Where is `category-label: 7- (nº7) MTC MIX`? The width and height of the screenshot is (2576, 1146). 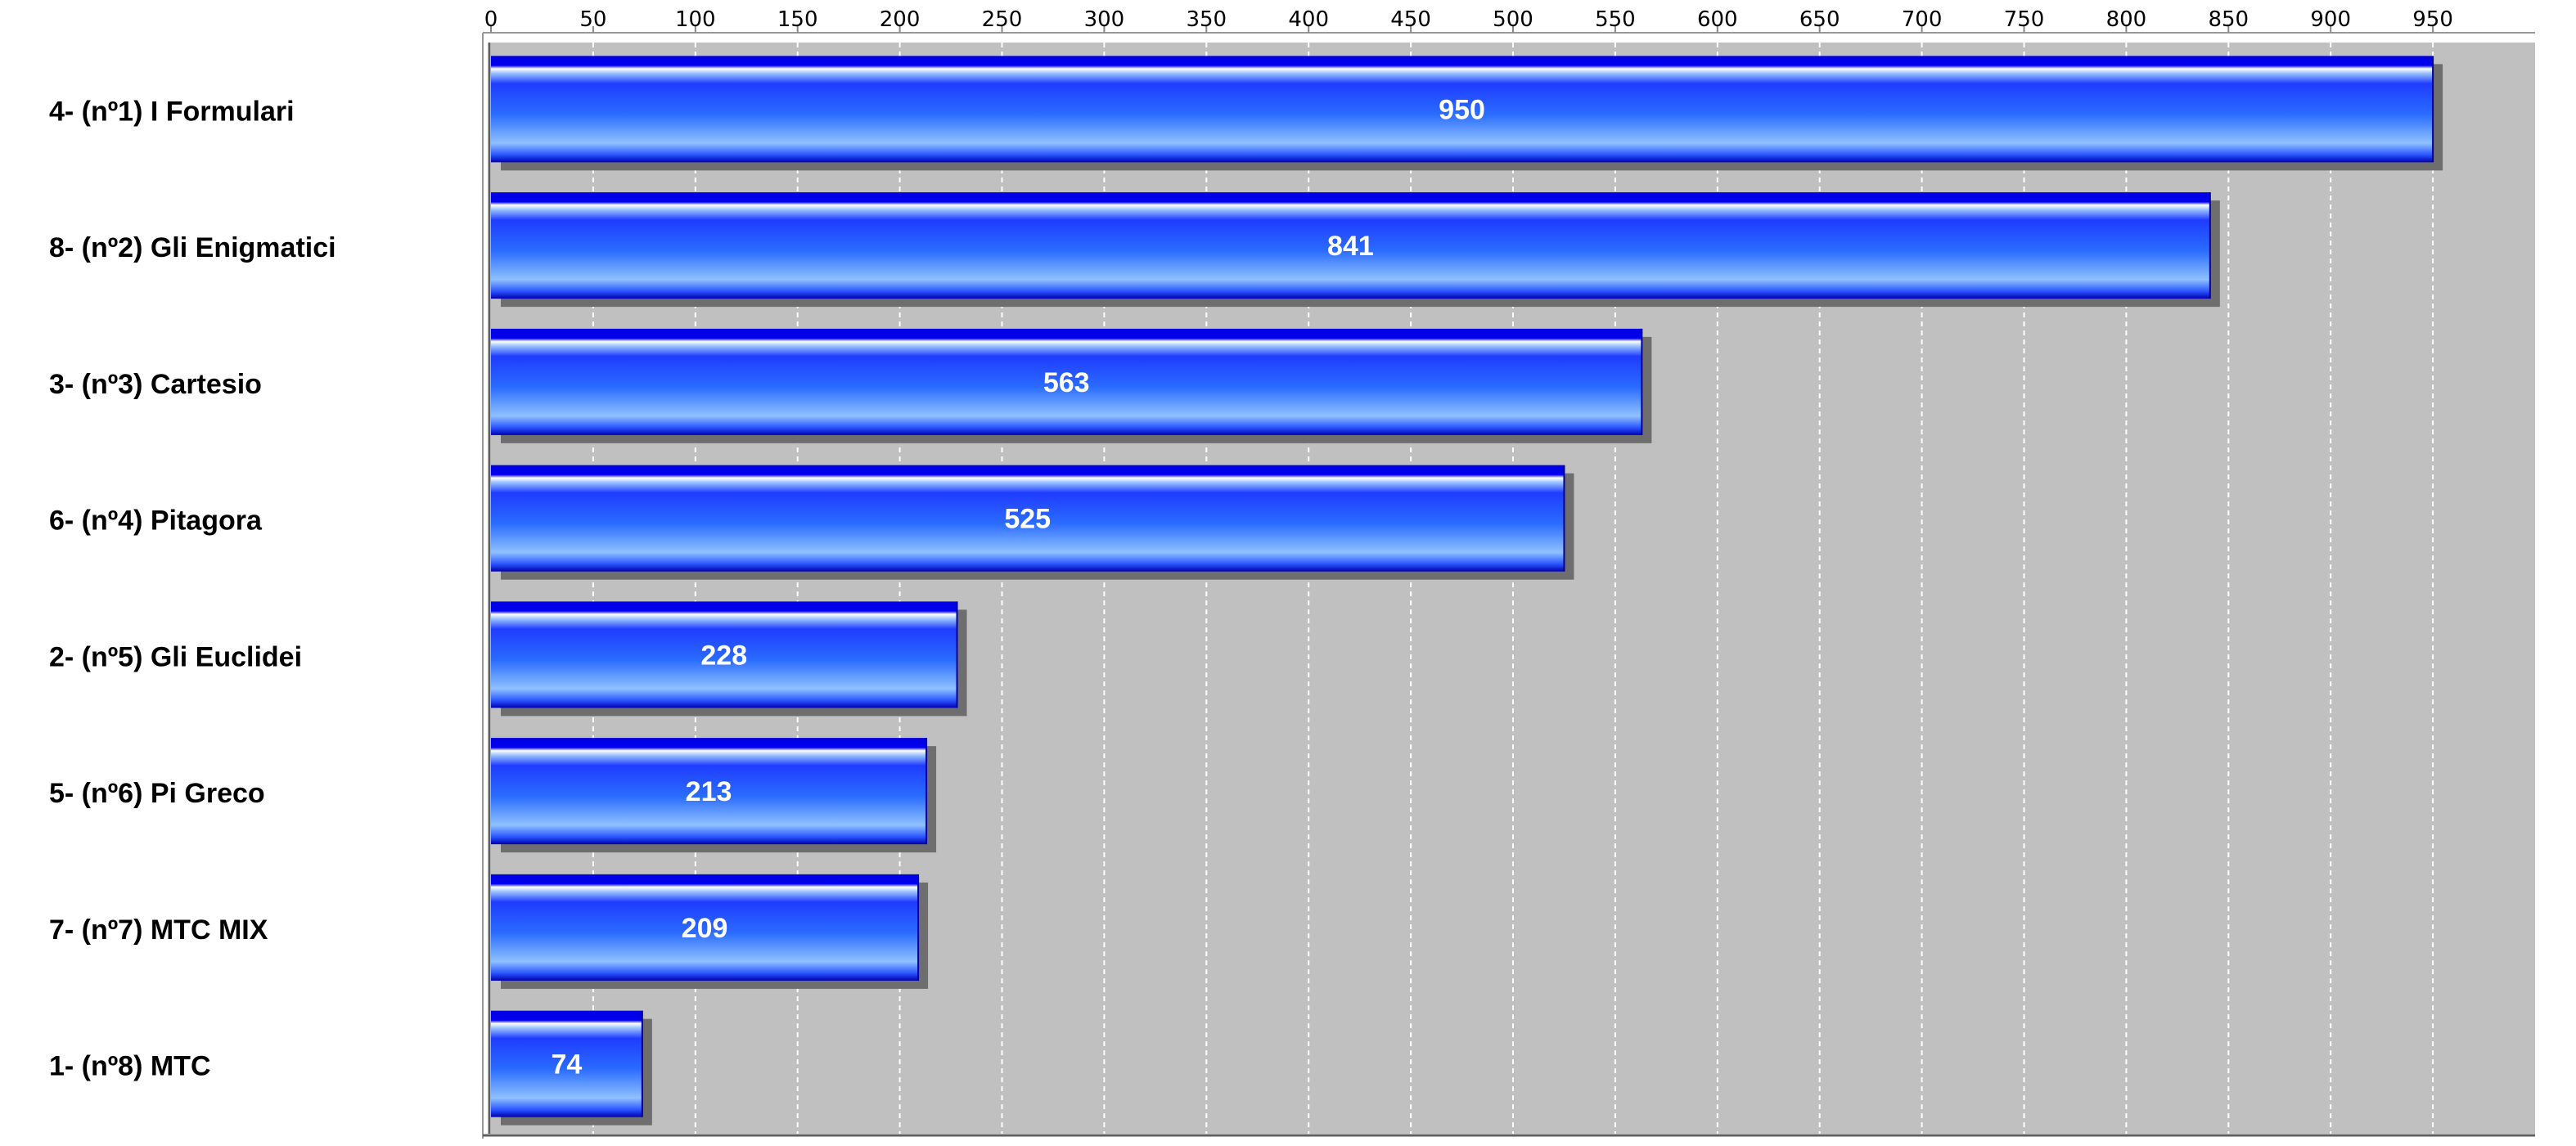 category-label: 7- (nº7) MTC MIX is located at coordinates (158, 930).